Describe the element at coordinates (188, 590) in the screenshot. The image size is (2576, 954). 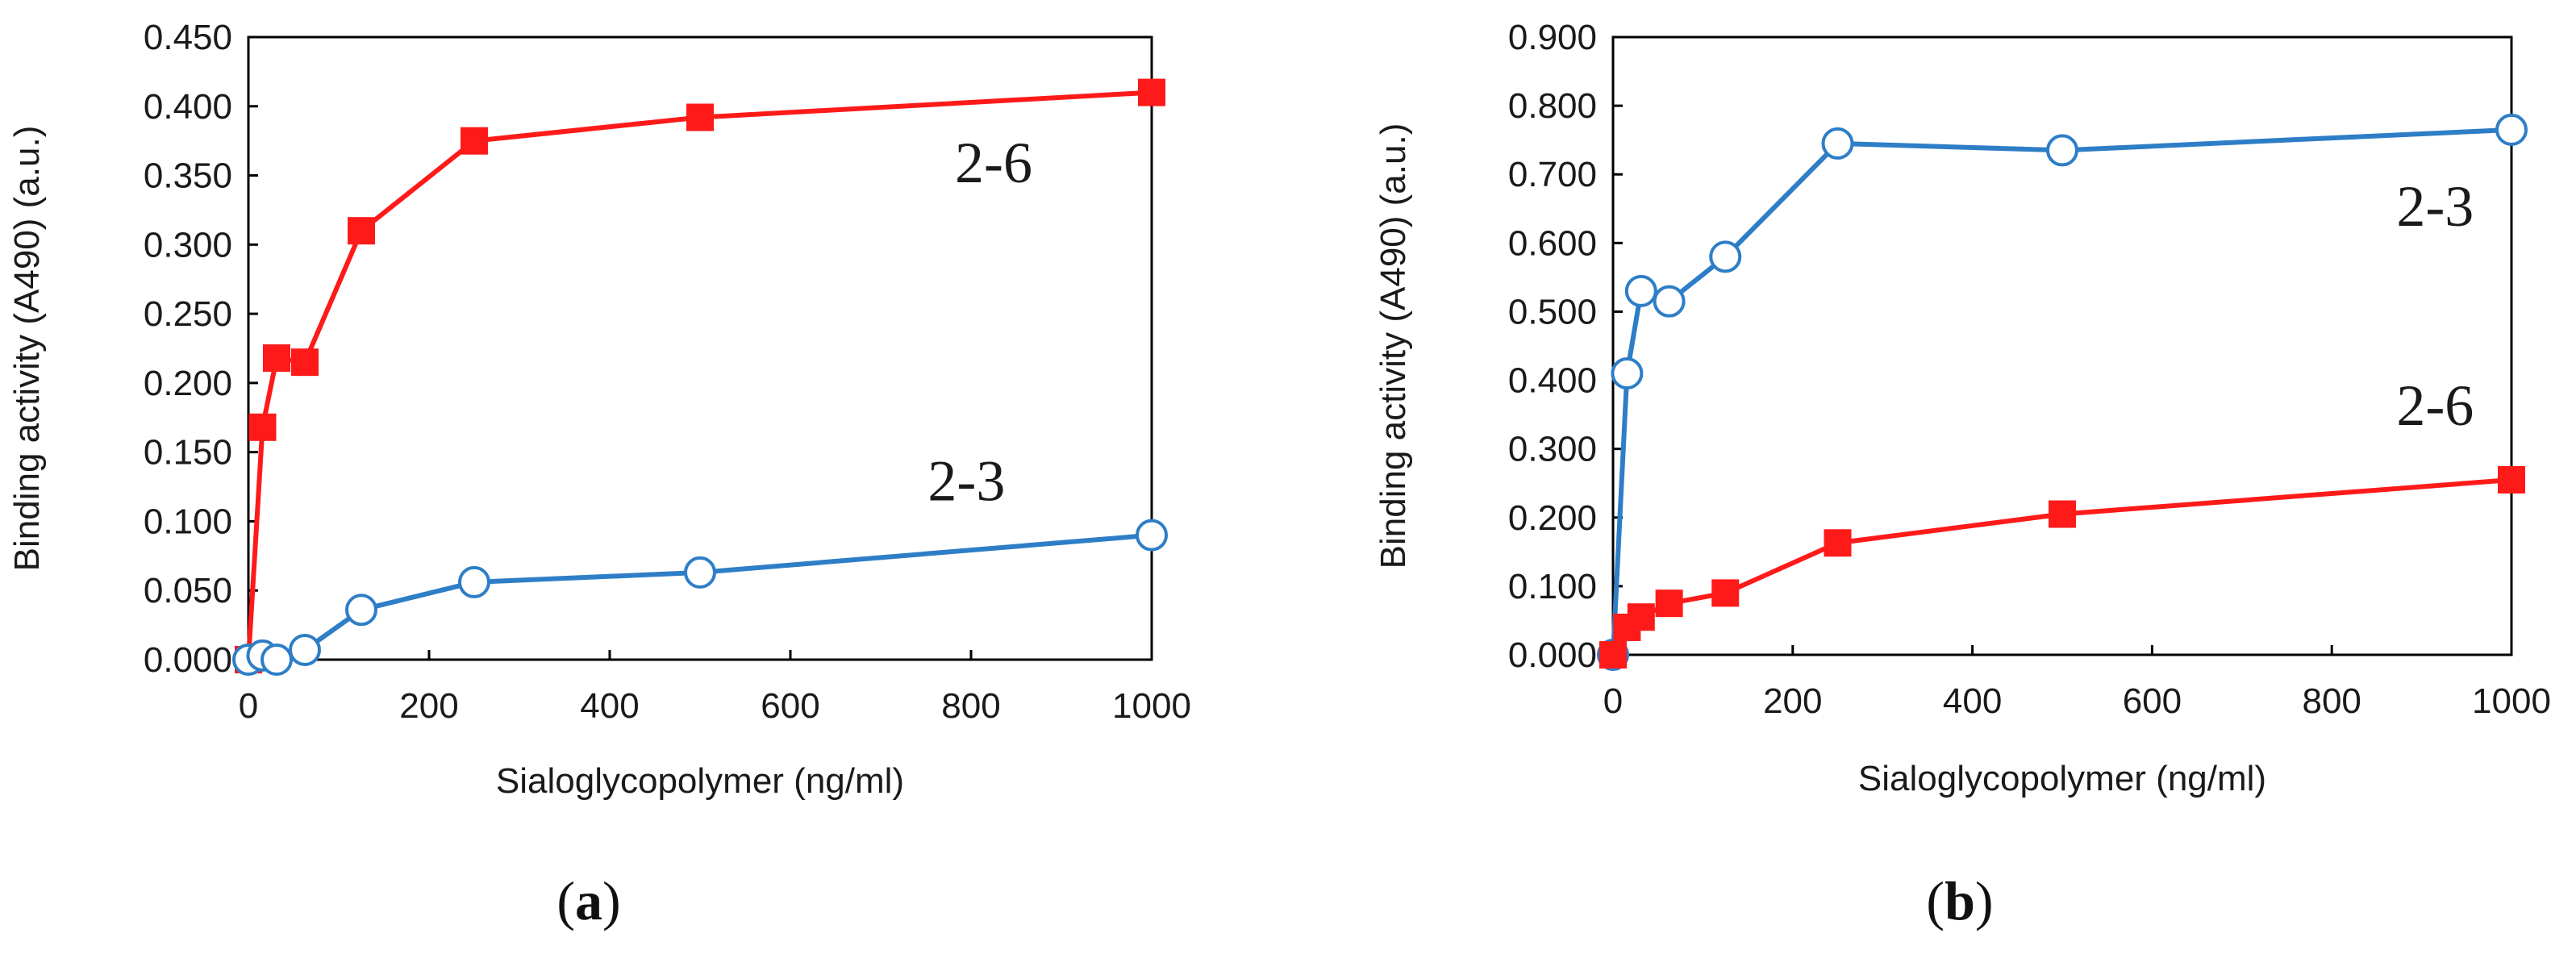
I see `y-tick-label: 0.050` at that location.